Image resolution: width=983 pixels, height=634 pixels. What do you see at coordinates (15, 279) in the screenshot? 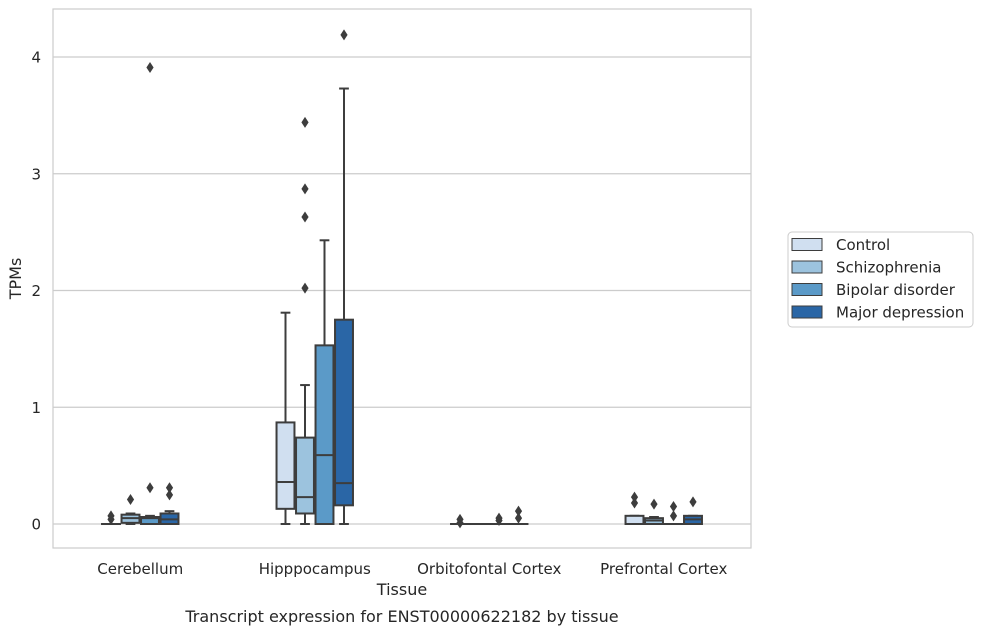
I see `y-axis-title: TPMs` at bounding box center [15, 279].